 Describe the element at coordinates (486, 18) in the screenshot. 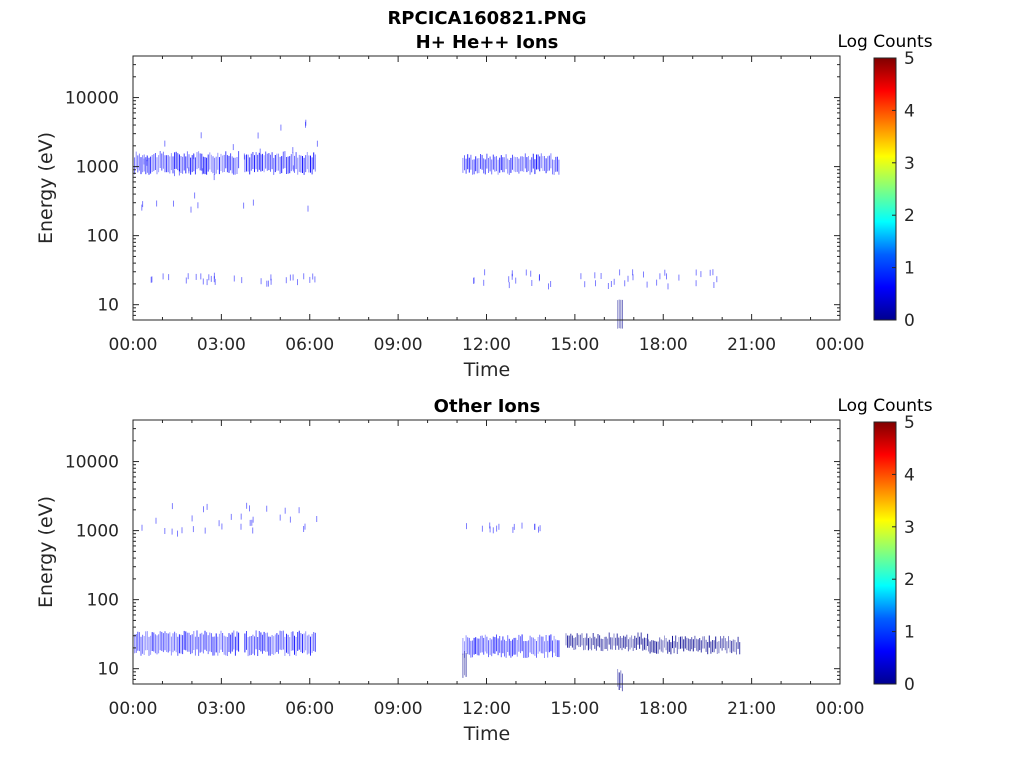

I see `figure-title: RPCICA160821.PNG` at that location.